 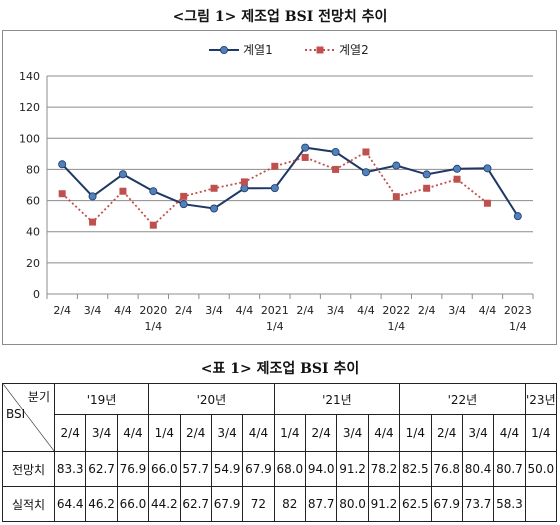 What do you see at coordinates (29, 138) in the screenshot?
I see `y-tick-label: 100` at bounding box center [29, 138].